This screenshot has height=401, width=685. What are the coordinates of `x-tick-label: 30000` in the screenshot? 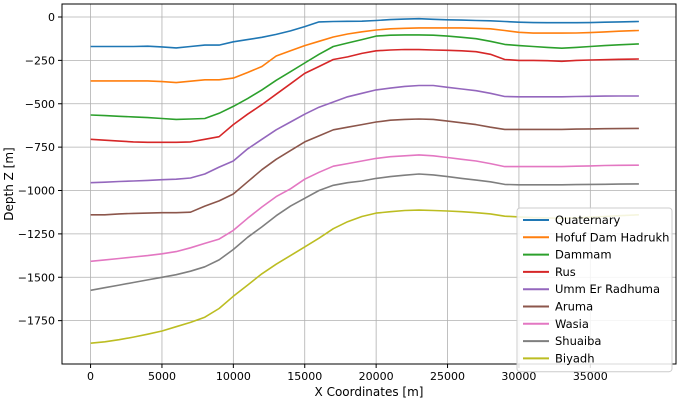 It's located at (518, 376).